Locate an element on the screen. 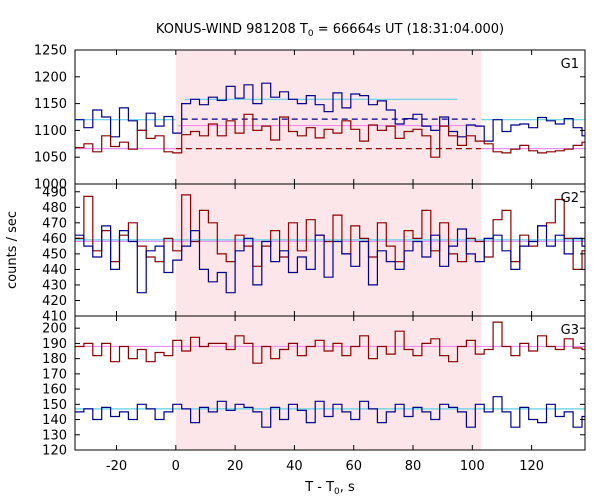 The width and height of the screenshot is (600, 500). y-tick-label: 1050 is located at coordinates (50, 158).